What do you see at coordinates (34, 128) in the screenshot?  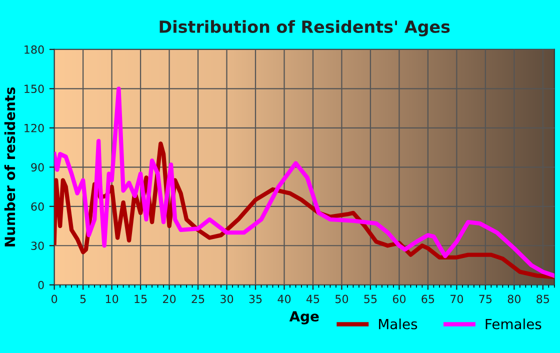 I see `y-tick-label: 120` at bounding box center [34, 128].